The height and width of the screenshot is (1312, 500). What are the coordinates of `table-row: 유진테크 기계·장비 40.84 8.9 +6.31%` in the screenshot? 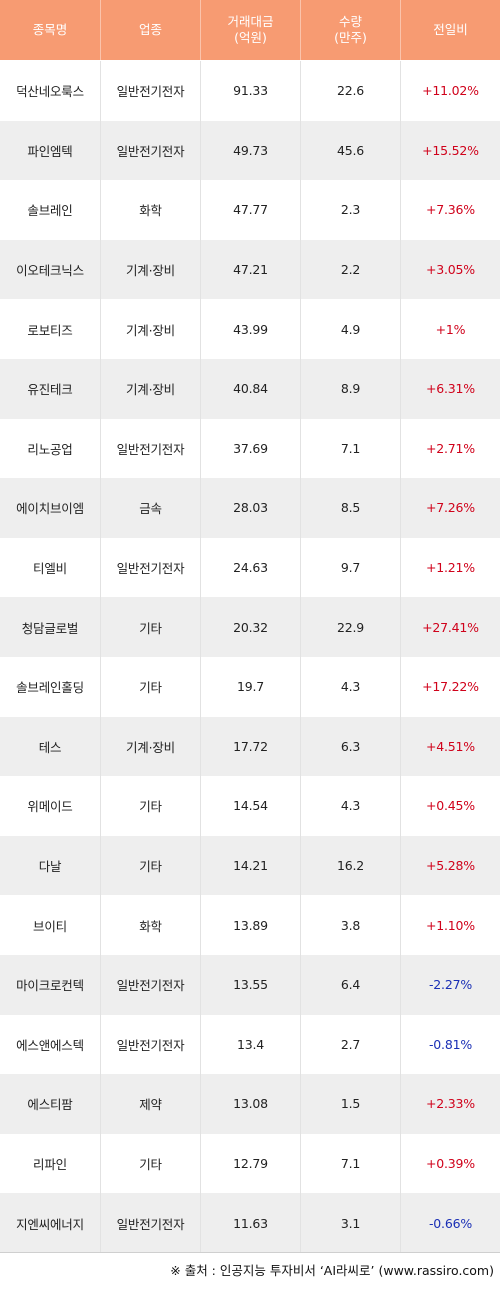 It's located at (250, 388).